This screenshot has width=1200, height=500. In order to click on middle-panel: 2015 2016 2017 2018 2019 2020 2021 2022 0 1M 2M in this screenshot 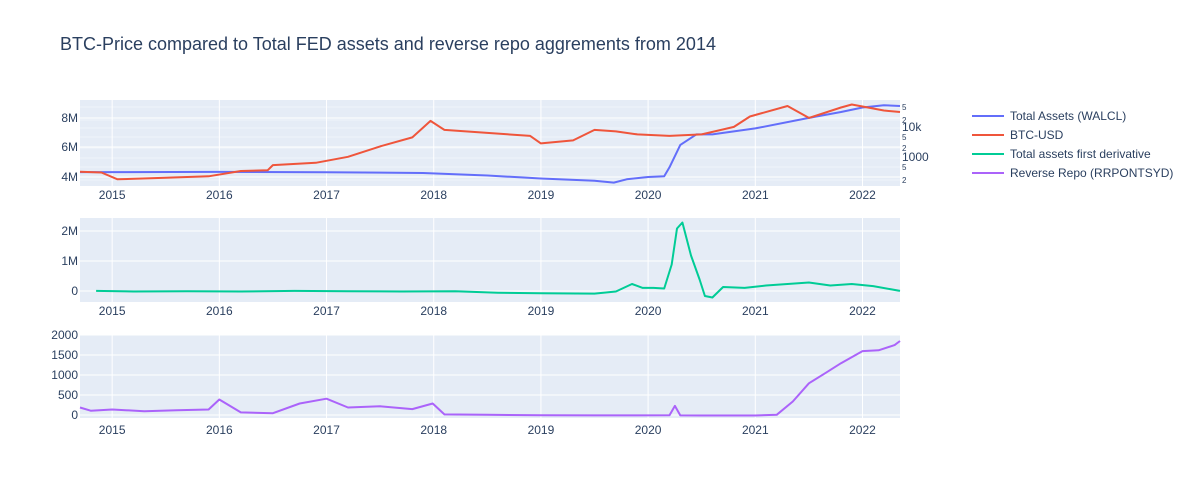, I will do `click(481, 268)`.